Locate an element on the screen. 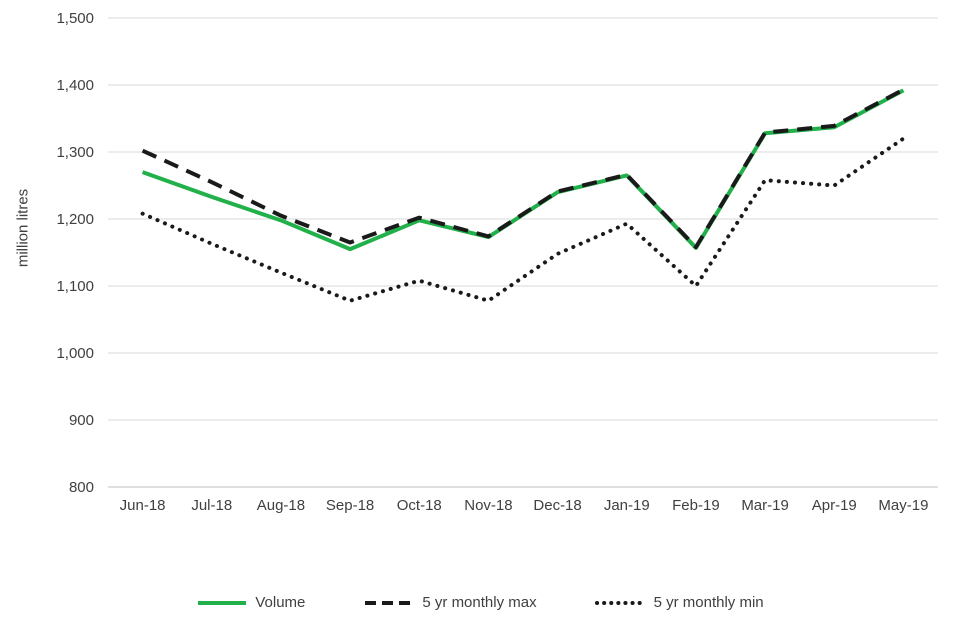 The width and height of the screenshot is (960, 640). x-tick-label: Mar-19 is located at coordinates (765, 505).